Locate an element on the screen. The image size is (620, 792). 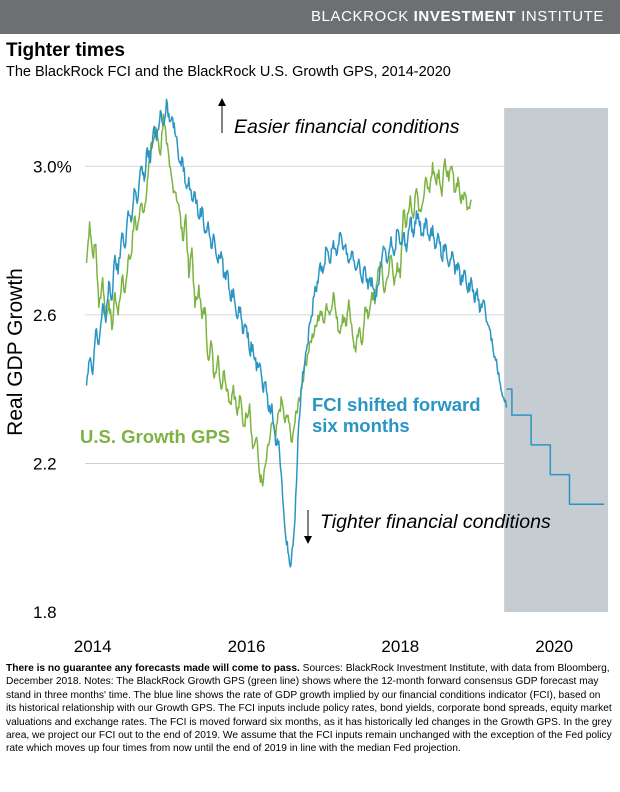
brand-logo-text: BLACKROCK INVESTMENT INSTITUTE is located at coordinates (457, 16).